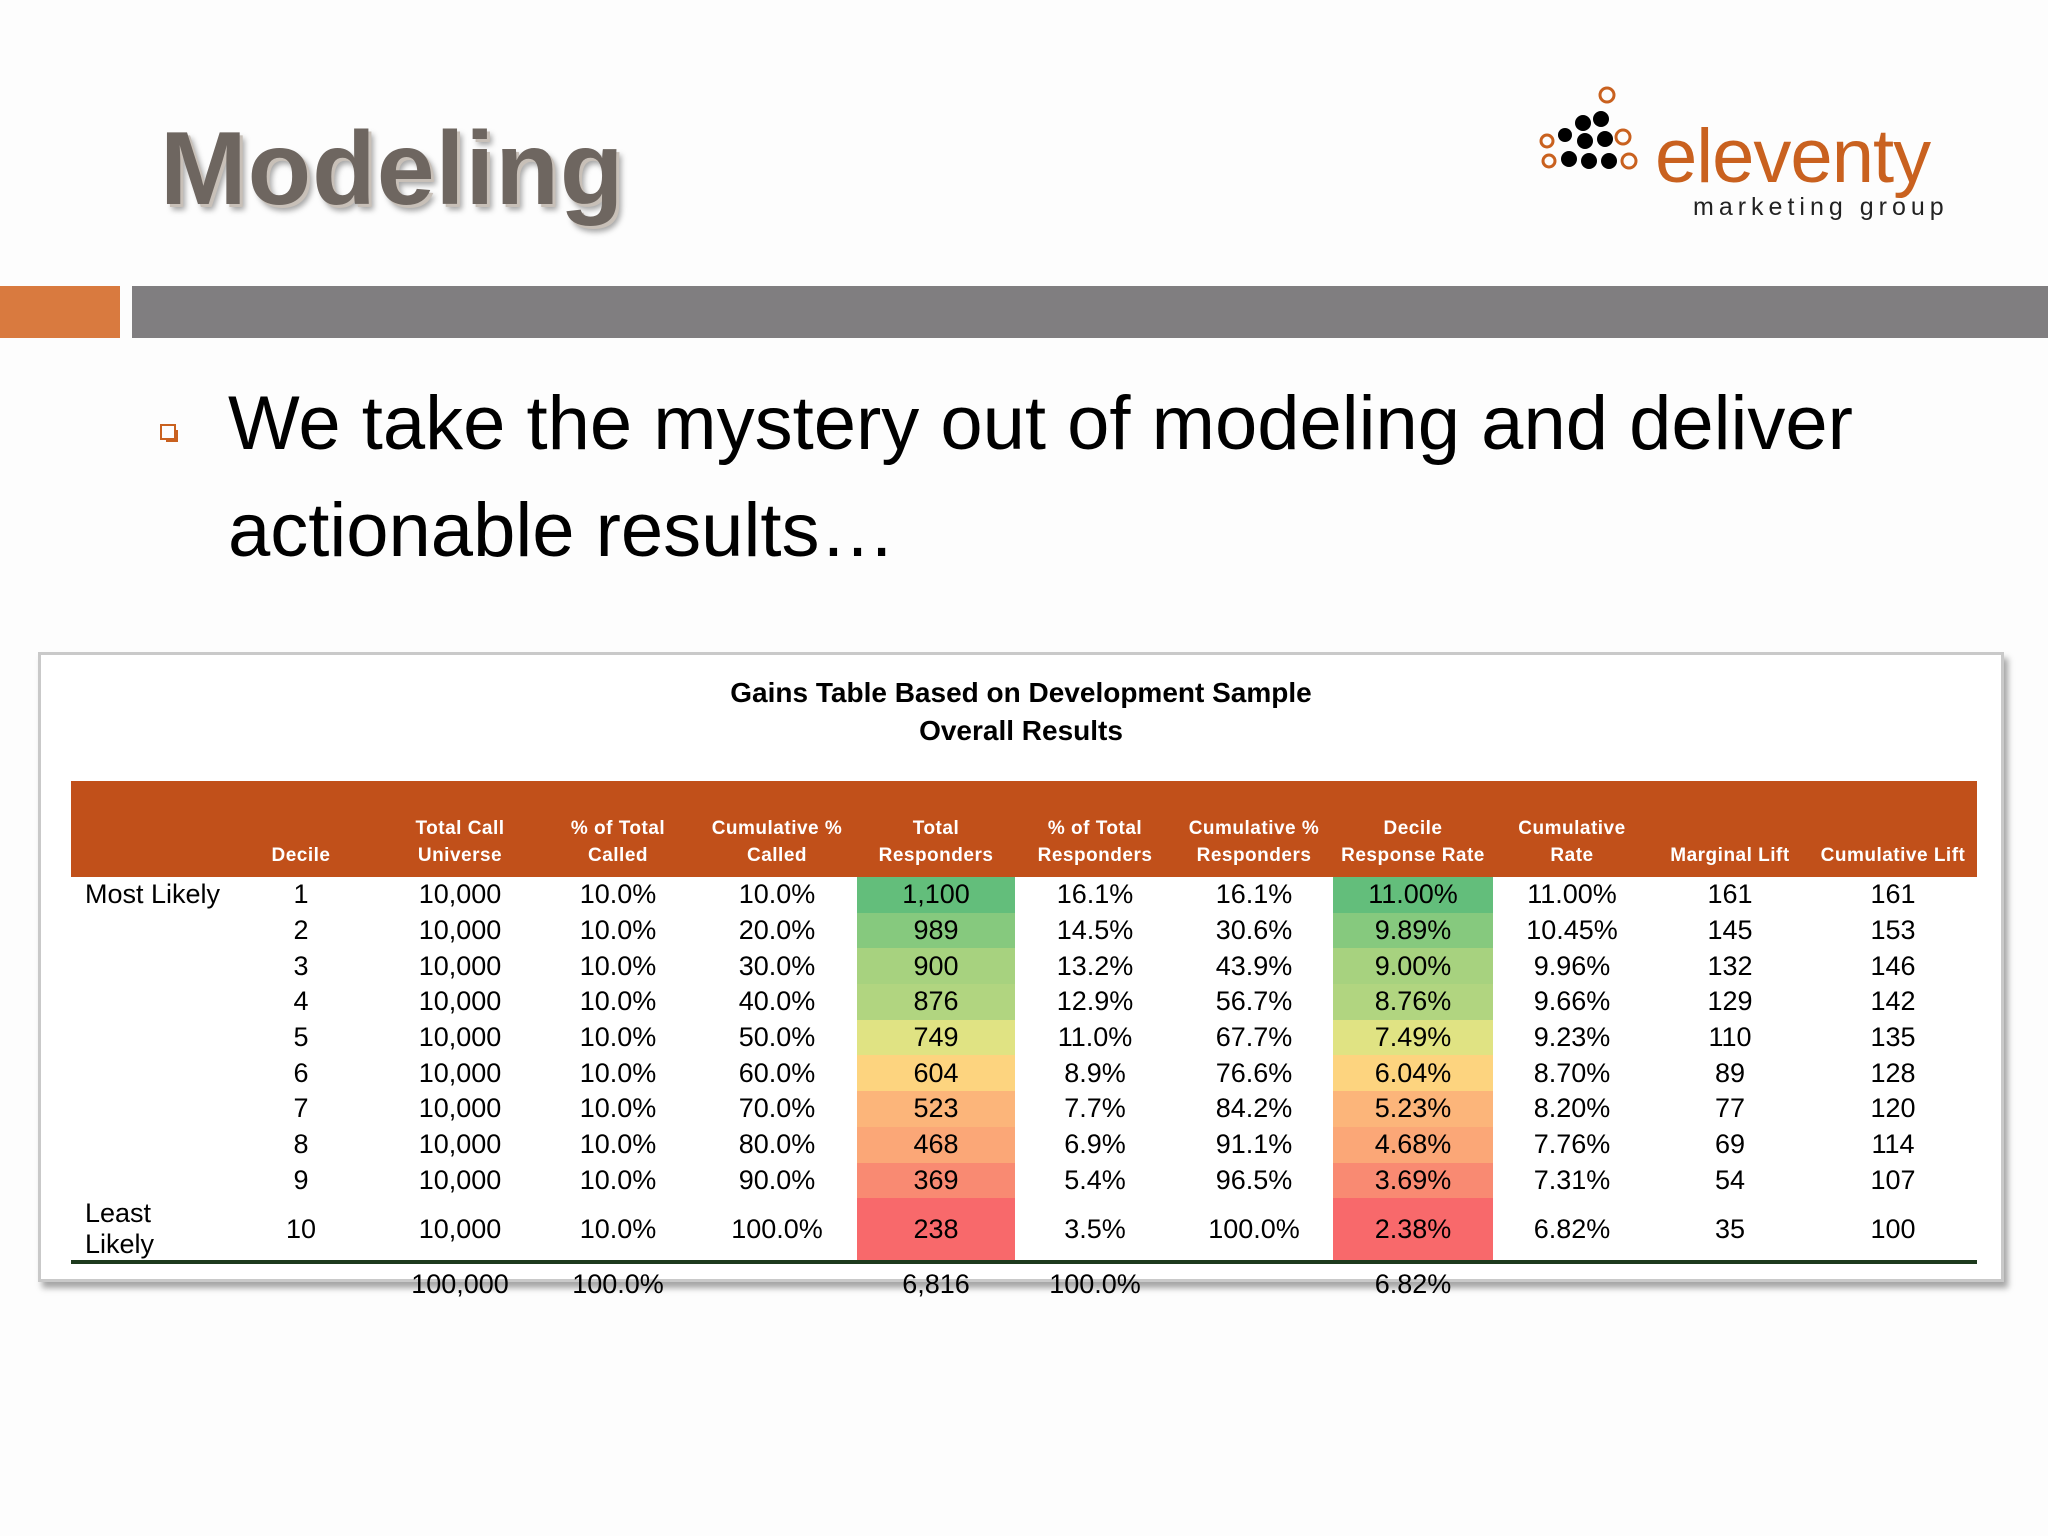  I want to click on table-cell: 876, so click(936, 1002).